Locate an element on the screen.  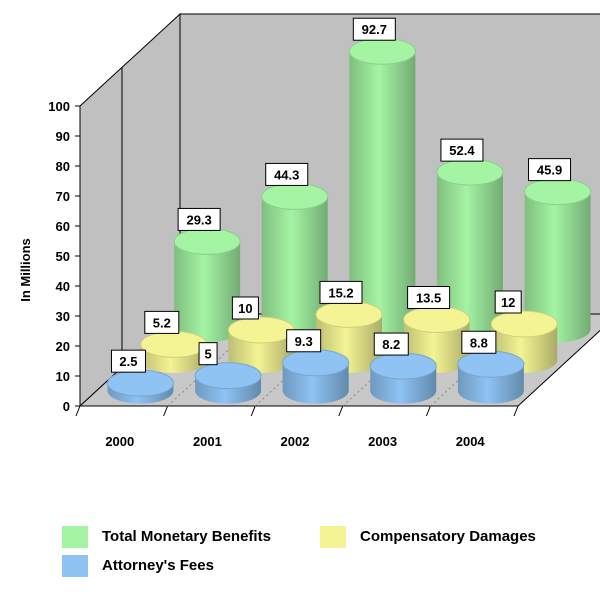
y-tick-label: 100 is located at coordinates (59, 106).